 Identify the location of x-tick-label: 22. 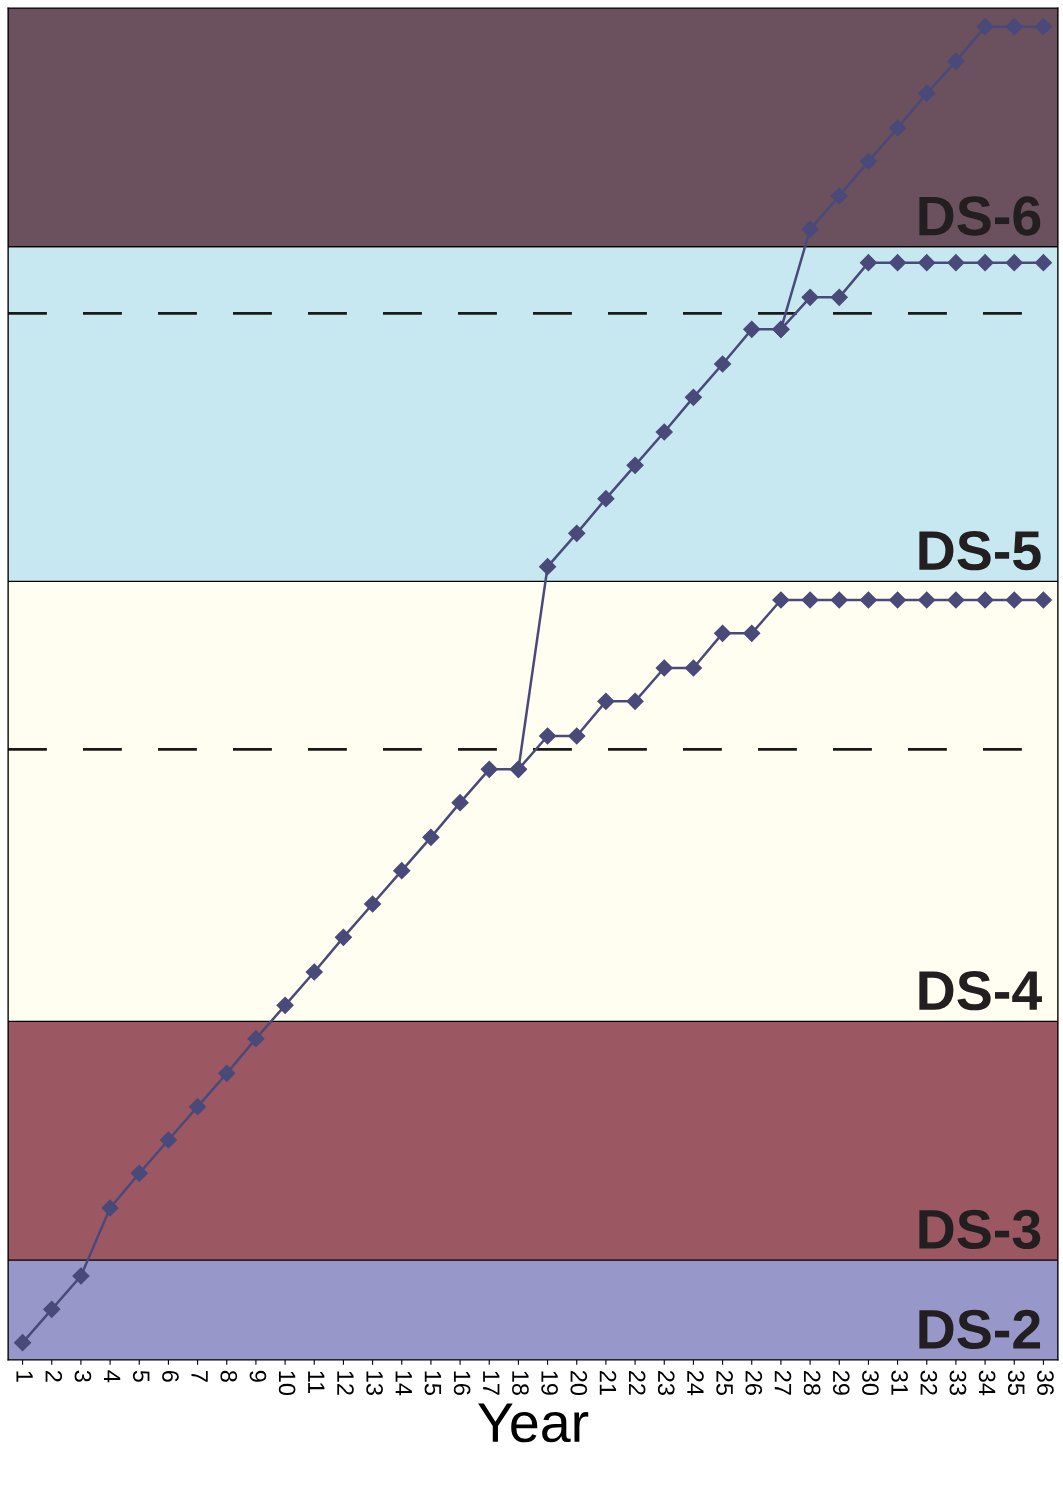
(637, 1382).